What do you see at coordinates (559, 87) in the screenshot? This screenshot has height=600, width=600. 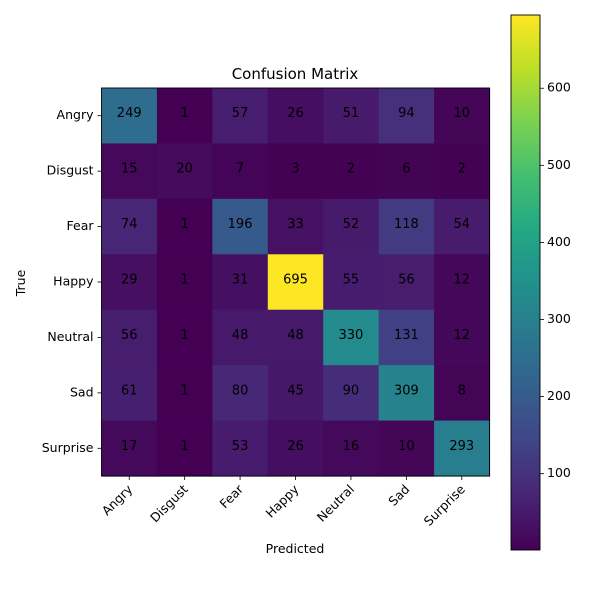 I see `colorbar-tick-label: 600` at bounding box center [559, 87].